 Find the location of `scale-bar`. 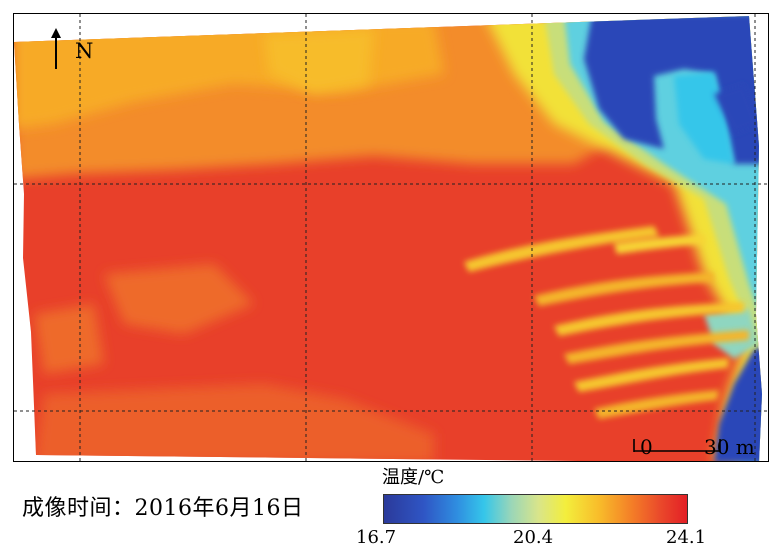

scale-bar is located at coordinates (677, 445).